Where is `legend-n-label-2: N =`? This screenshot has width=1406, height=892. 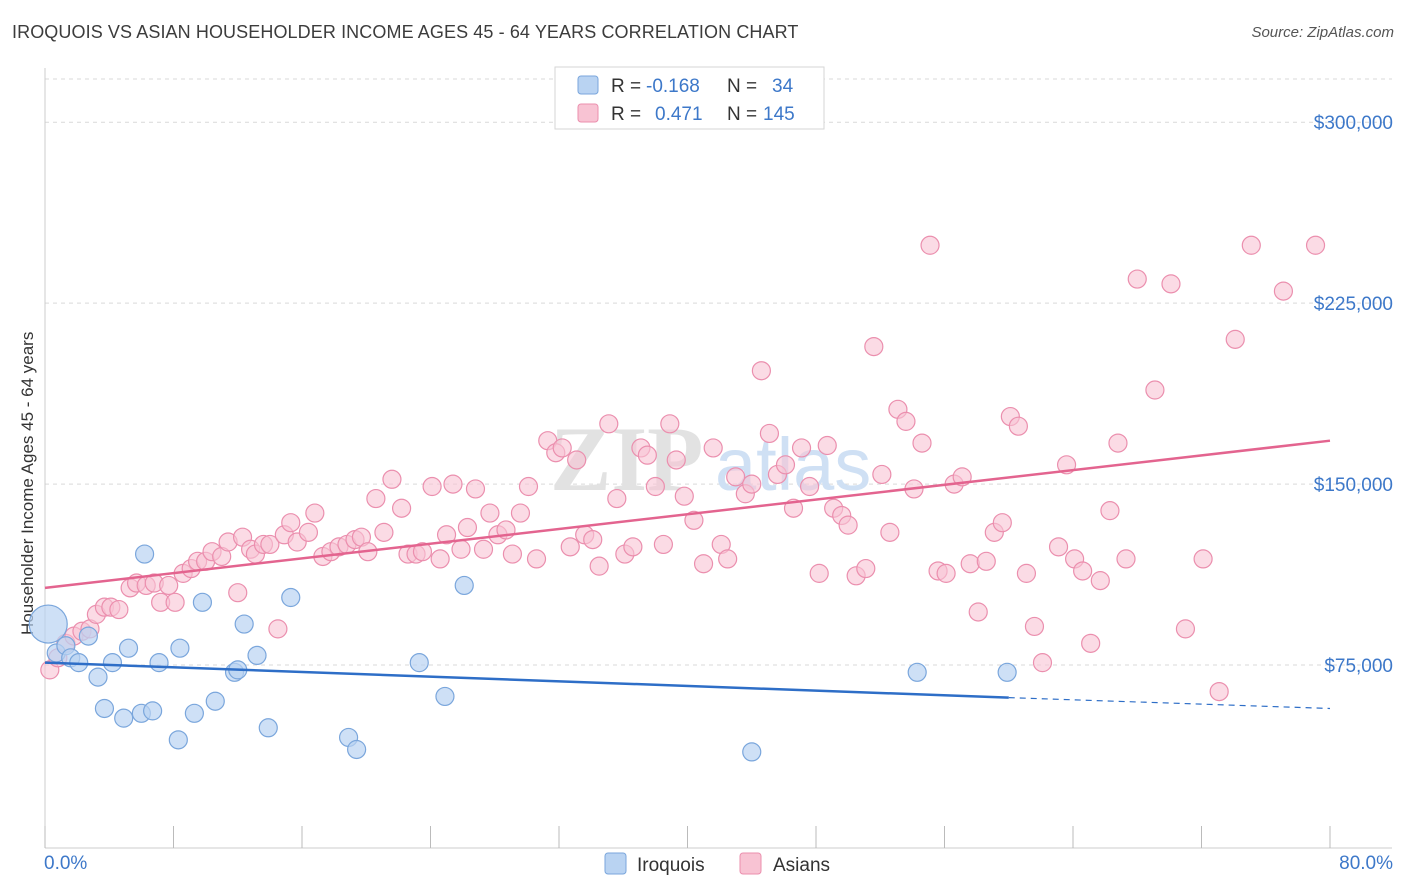
legend-n-label-2: N = is located at coordinates (742, 114).